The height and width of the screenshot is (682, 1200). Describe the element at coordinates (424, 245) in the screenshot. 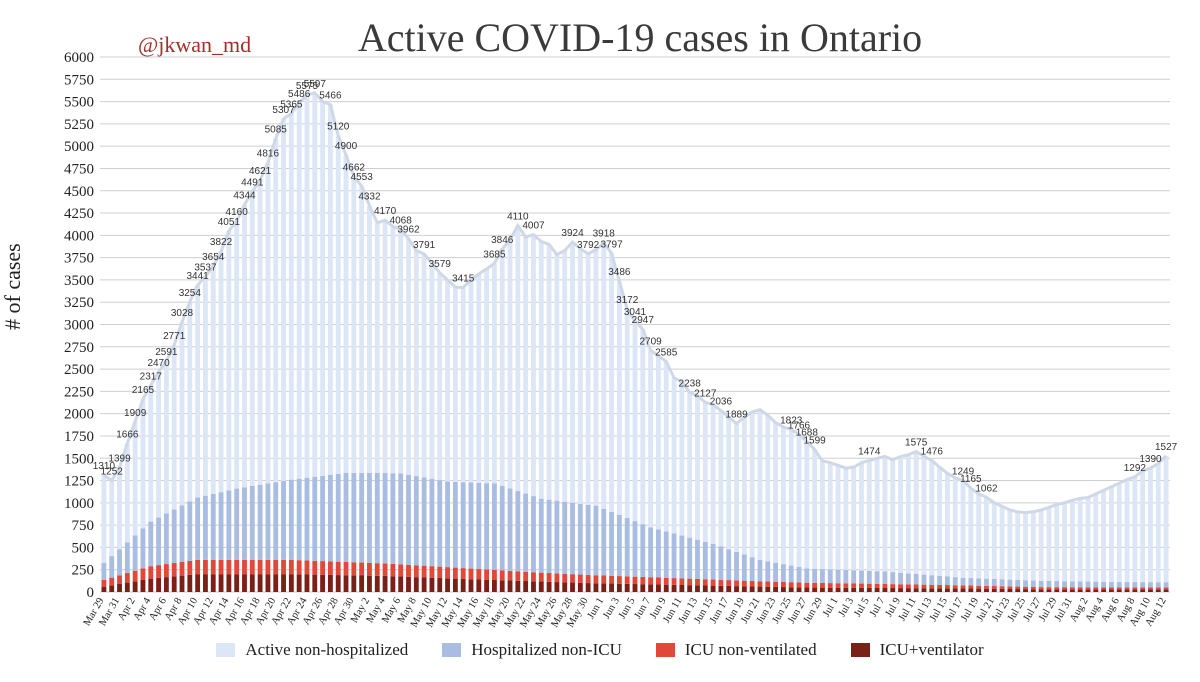

I see `data-label: 3791` at that location.